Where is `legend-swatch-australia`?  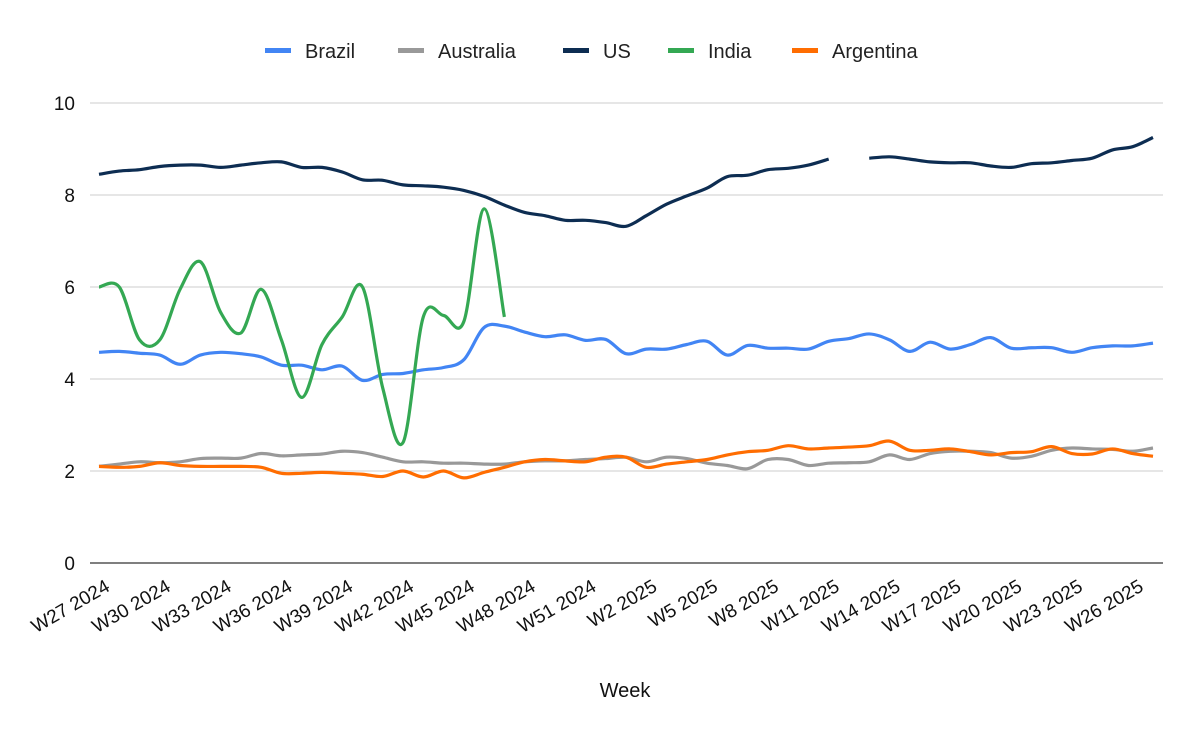 legend-swatch-australia is located at coordinates (411, 50).